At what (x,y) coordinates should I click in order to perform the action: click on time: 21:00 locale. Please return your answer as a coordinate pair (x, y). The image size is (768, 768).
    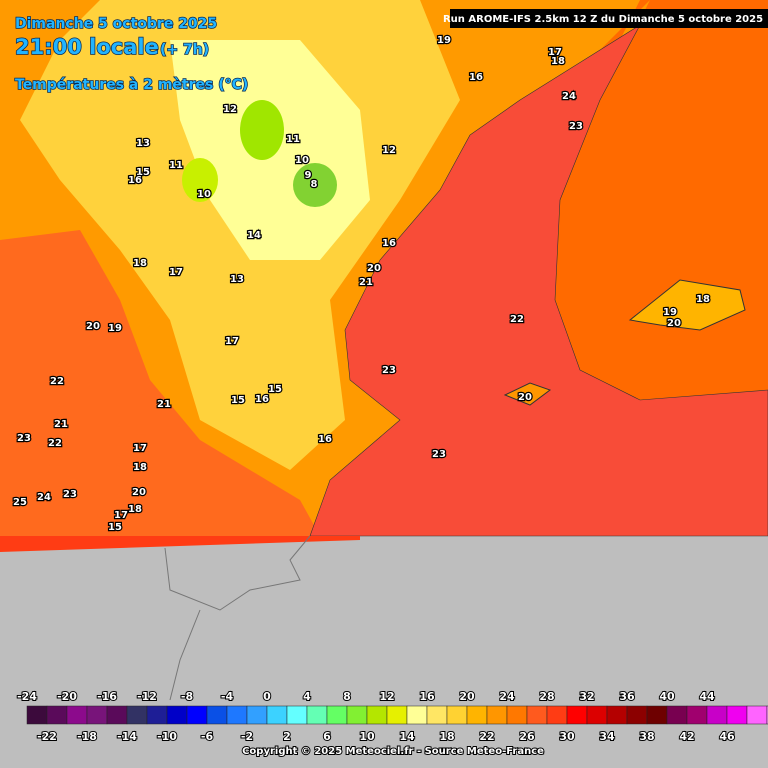
    Looking at the image, I should click on (87, 47).